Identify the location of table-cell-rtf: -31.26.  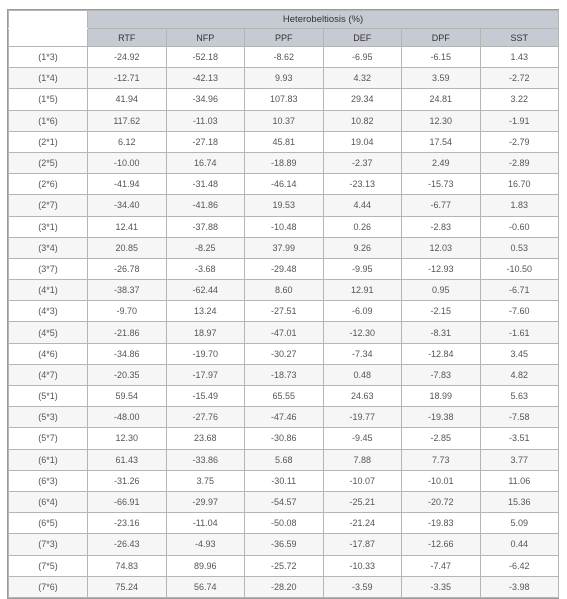
(127, 480).